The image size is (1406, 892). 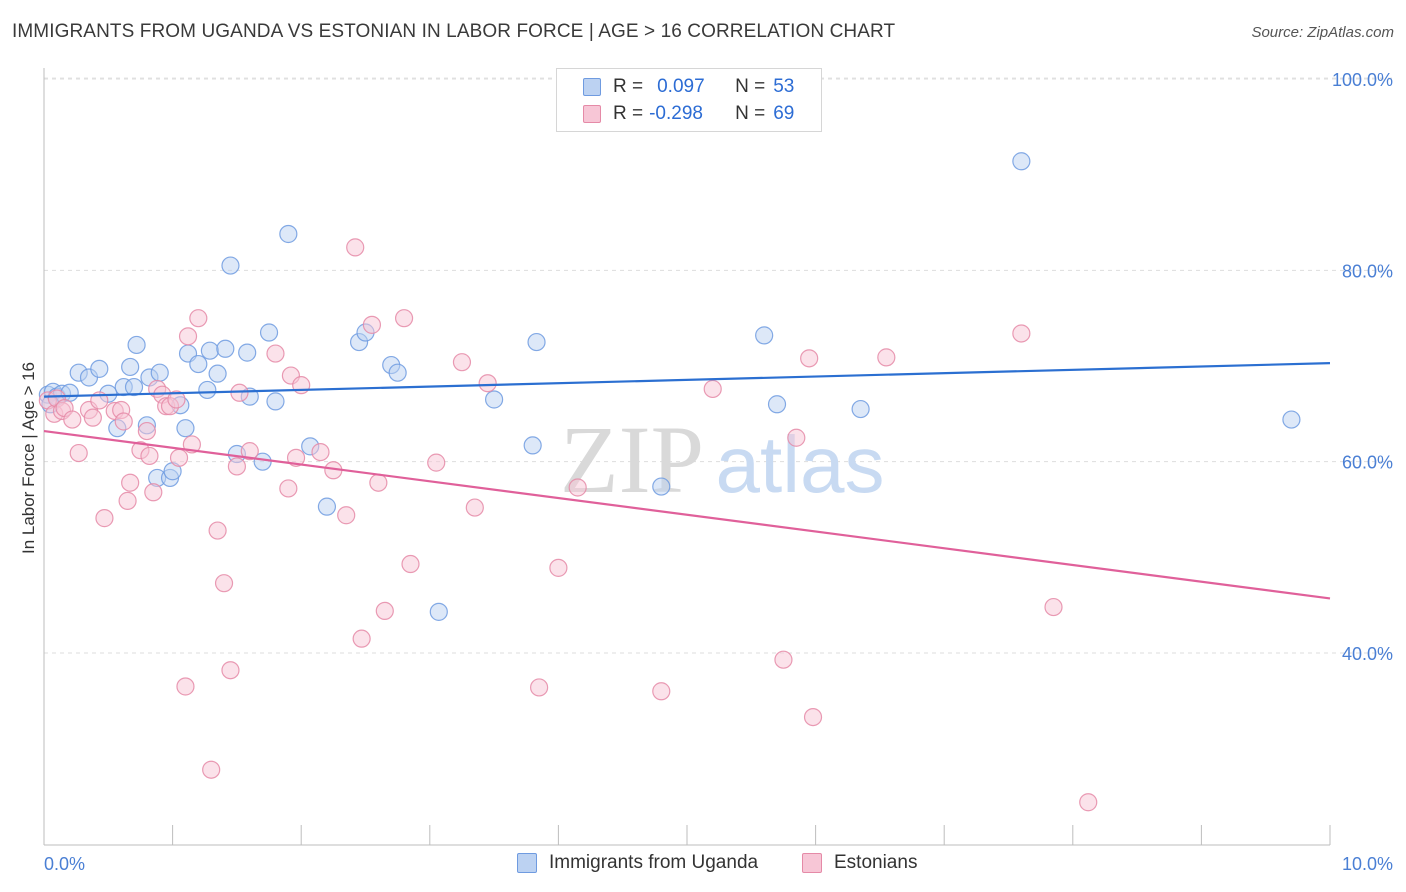 I want to click on bottom-legend-label-uganda: Immigrants from Uganda, so click(x=654, y=862).